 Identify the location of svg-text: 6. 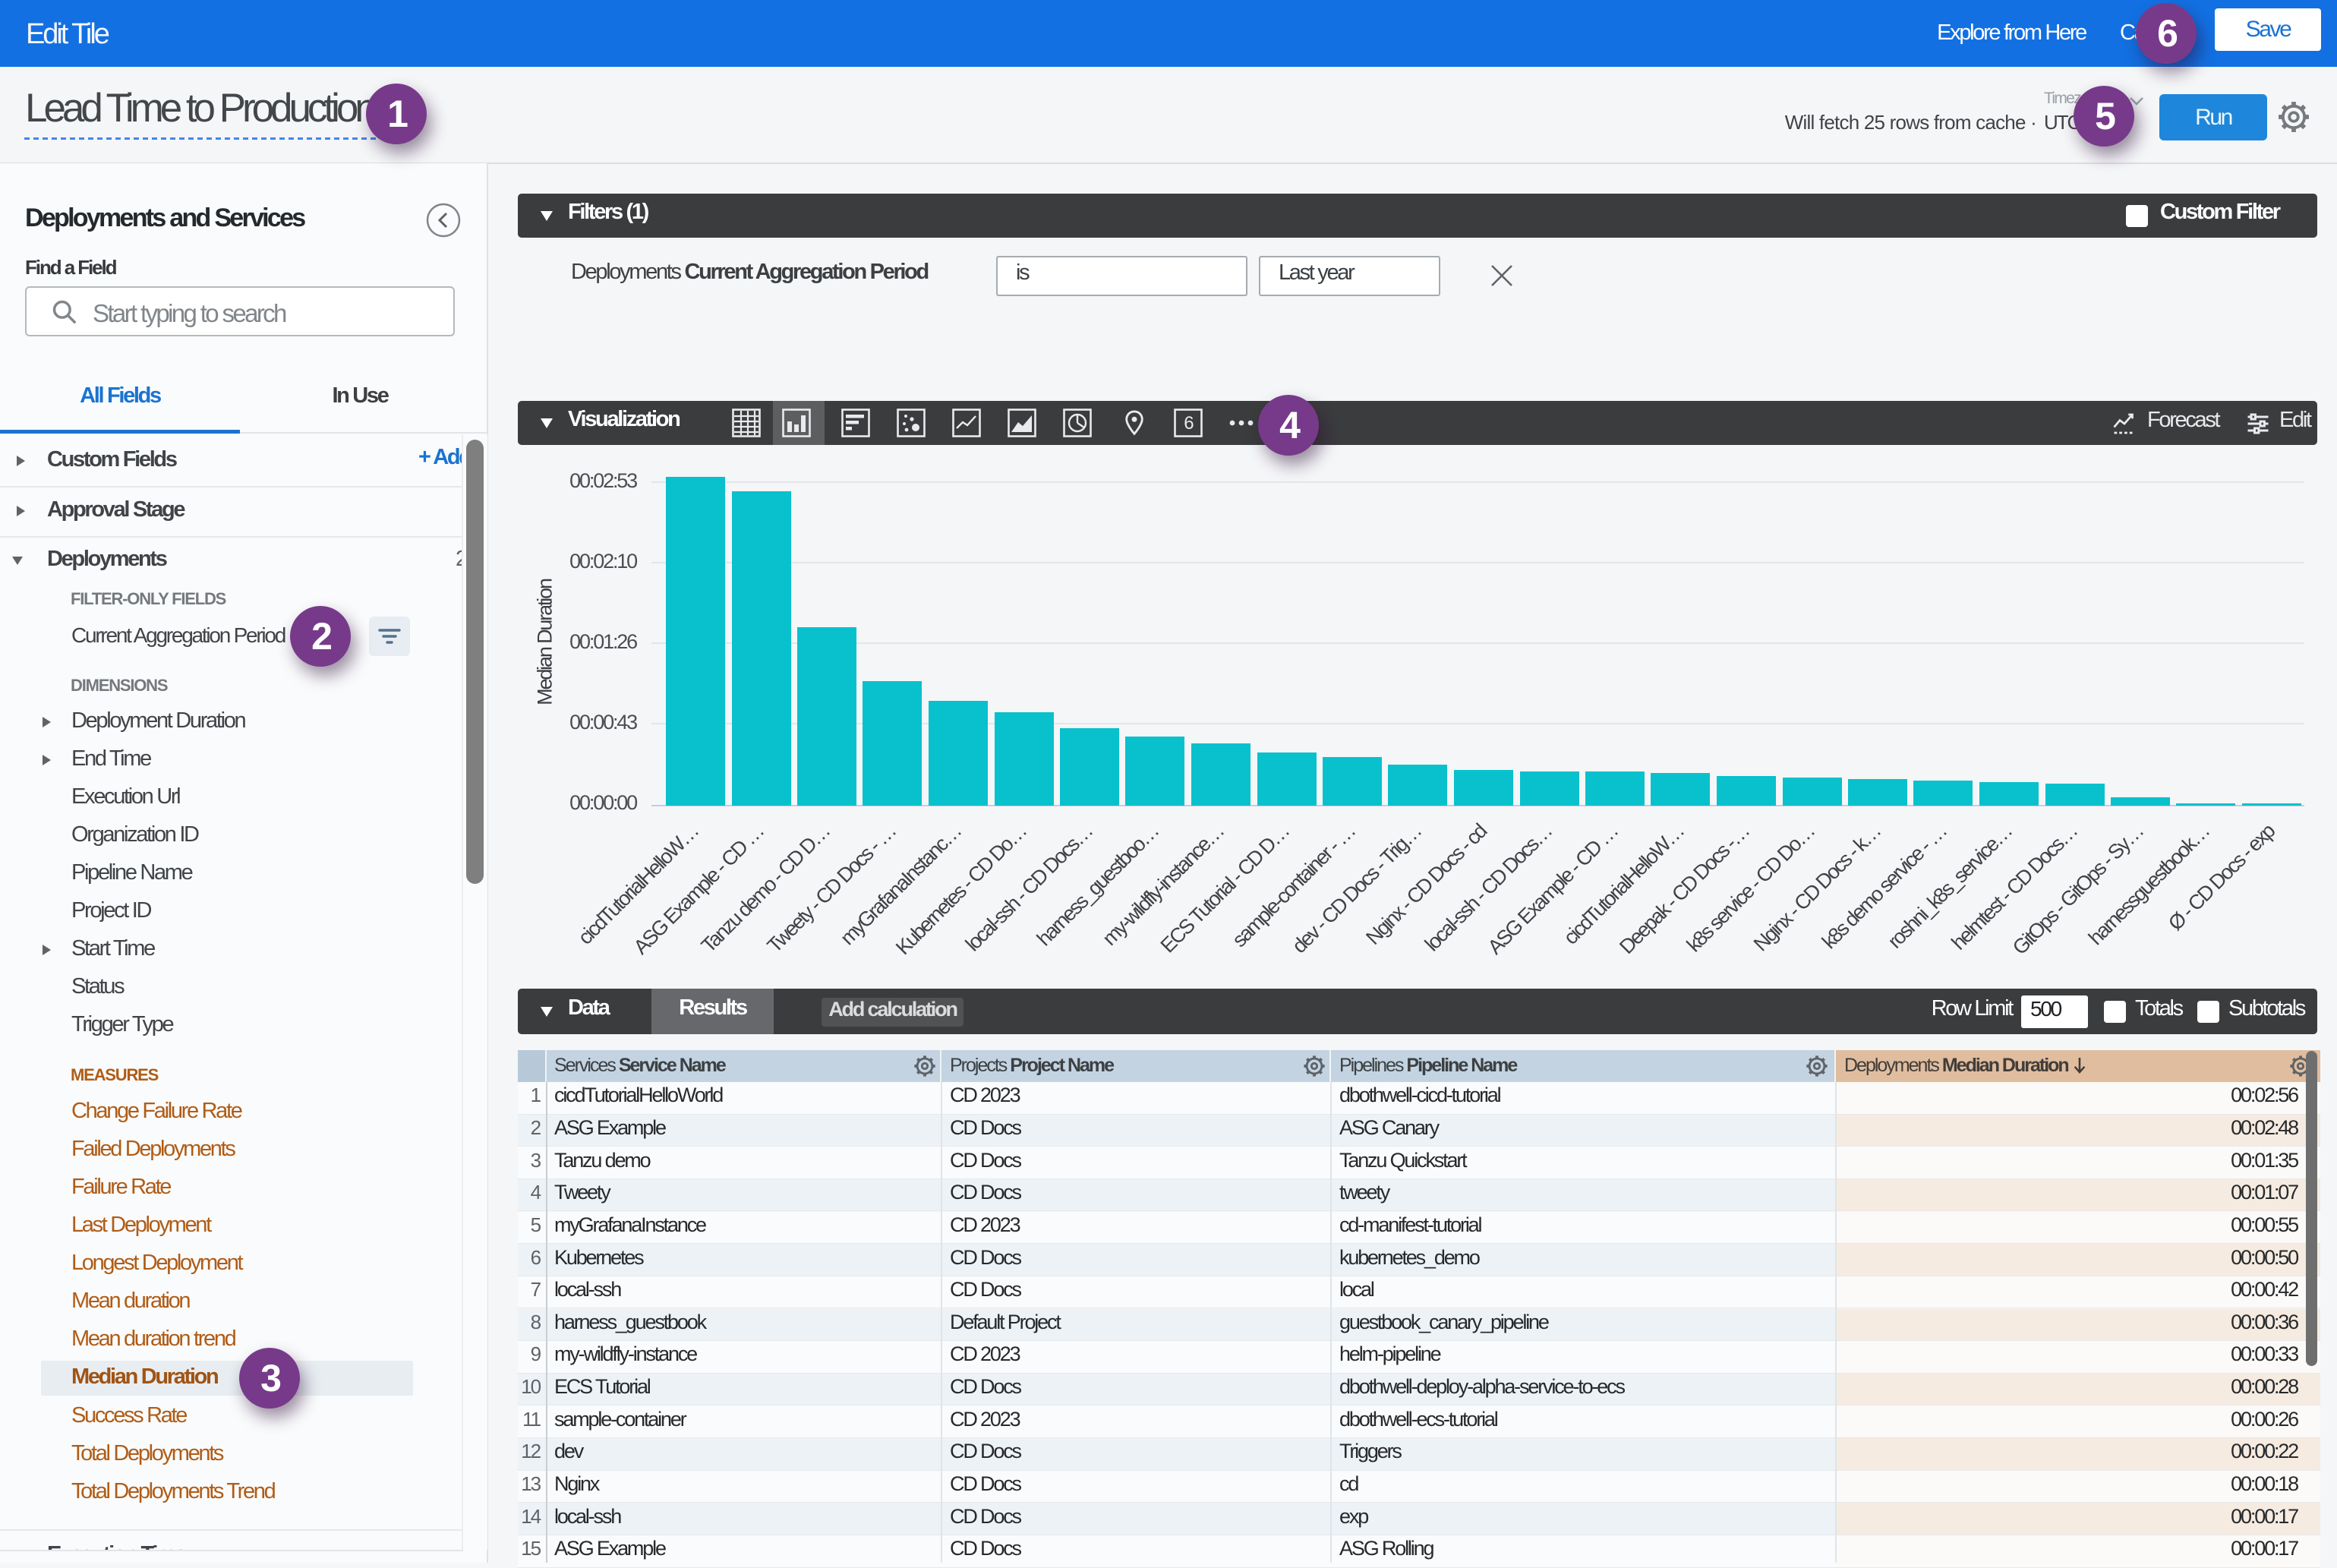
(1189, 423).